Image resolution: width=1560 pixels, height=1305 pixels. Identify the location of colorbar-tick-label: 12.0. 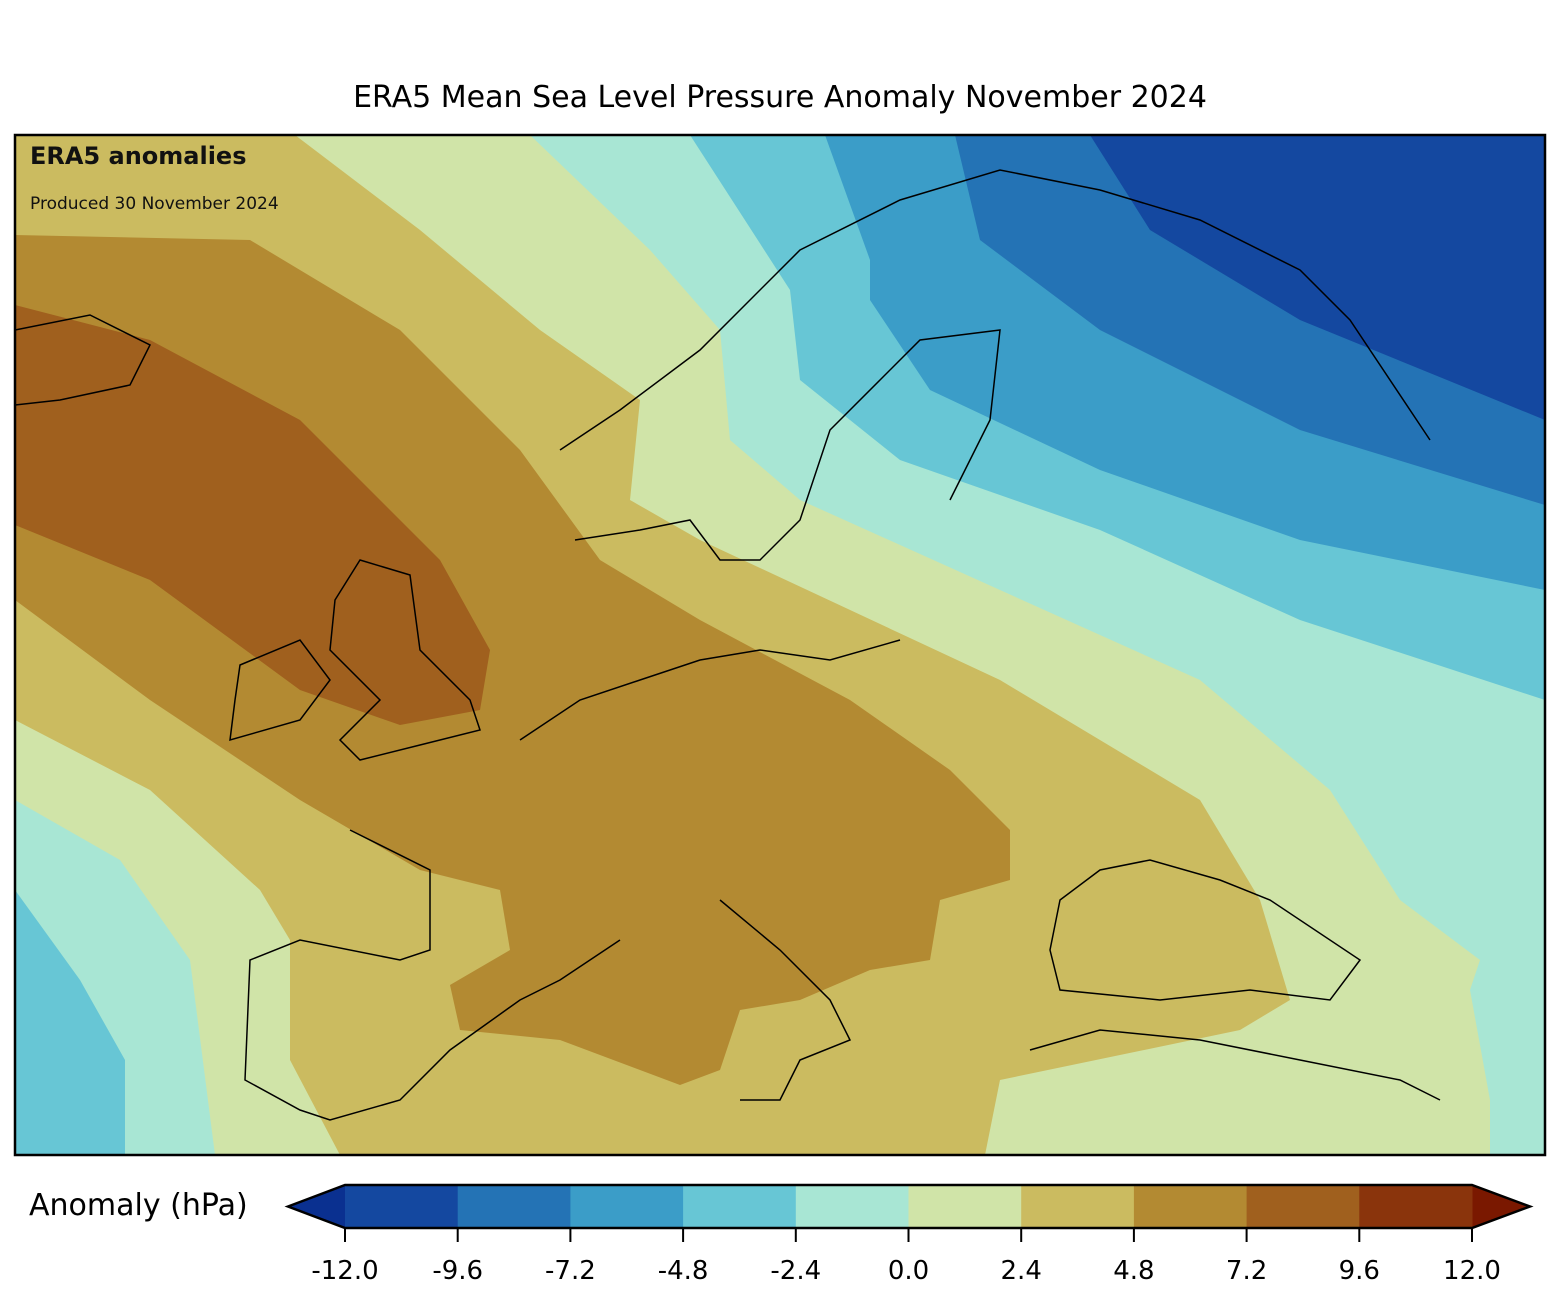
(1472, 1271).